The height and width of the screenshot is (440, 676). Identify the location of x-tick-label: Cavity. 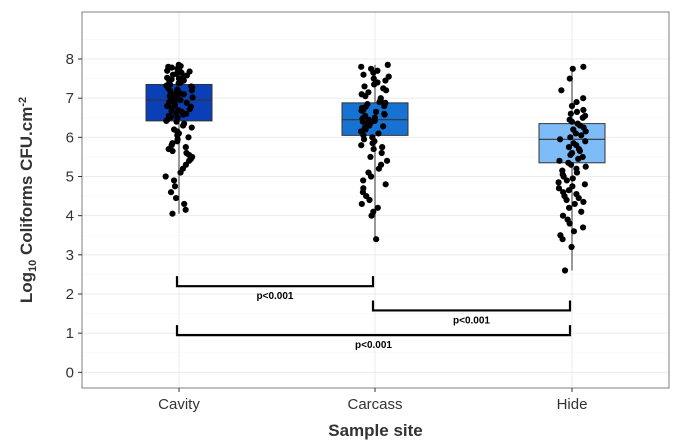
(179, 404).